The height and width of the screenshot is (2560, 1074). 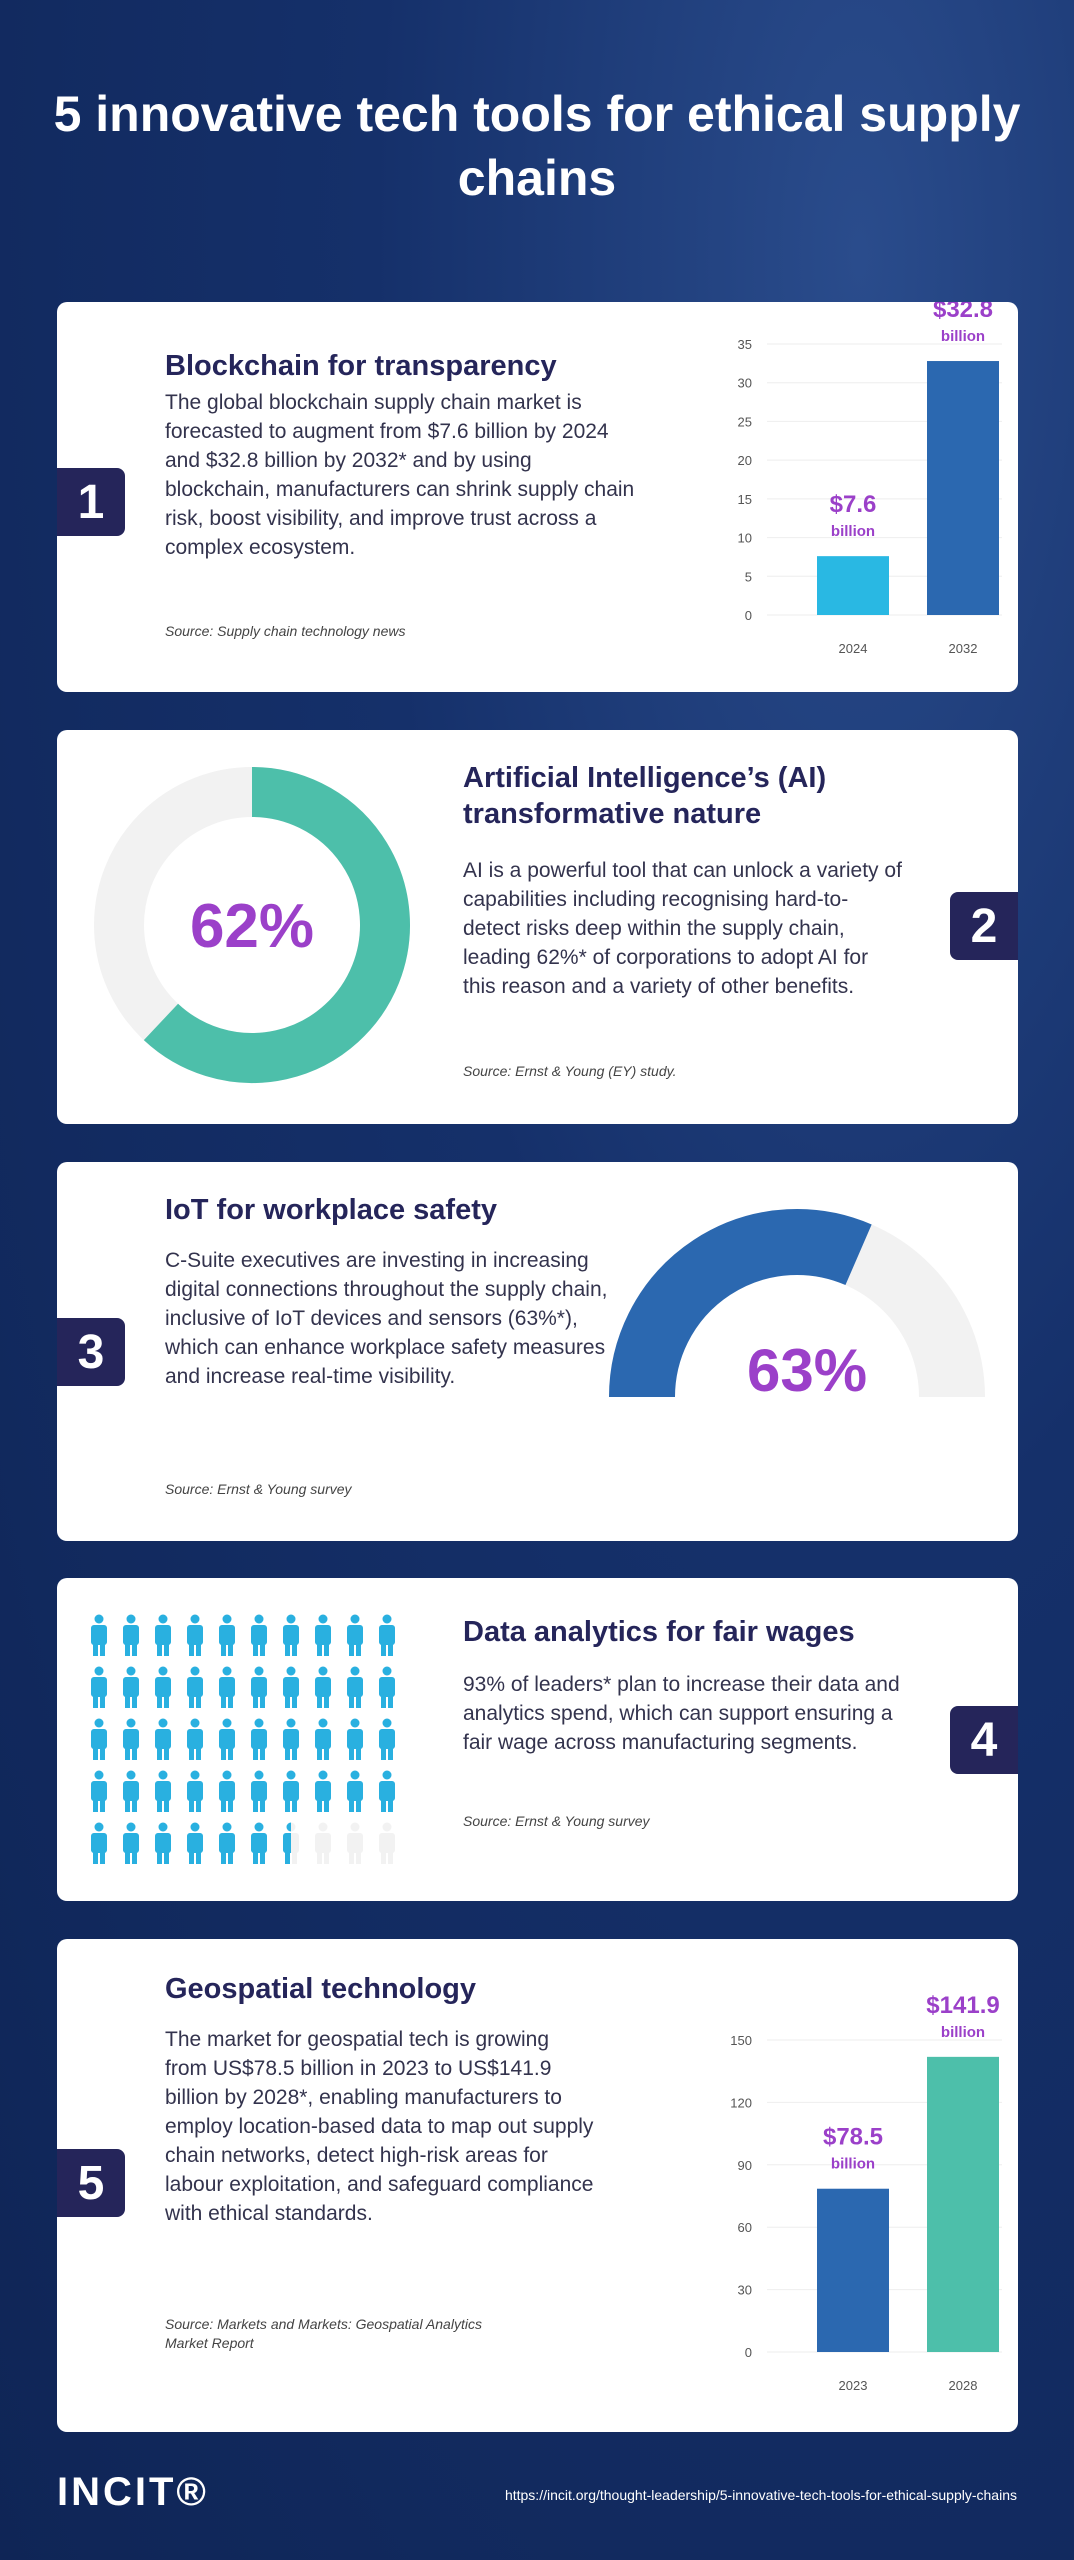 I want to click on section-number: 5, so click(x=91, y=2183).